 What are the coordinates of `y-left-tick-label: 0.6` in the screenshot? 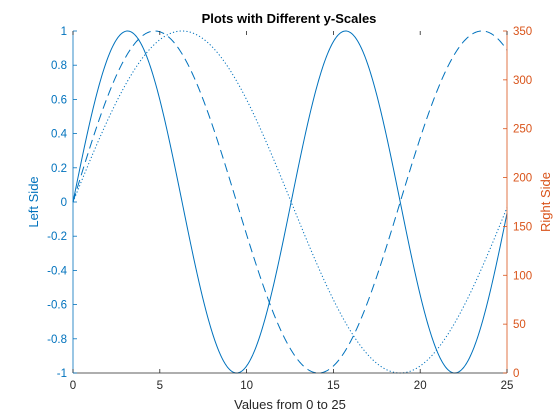 It's located at (59, 100).